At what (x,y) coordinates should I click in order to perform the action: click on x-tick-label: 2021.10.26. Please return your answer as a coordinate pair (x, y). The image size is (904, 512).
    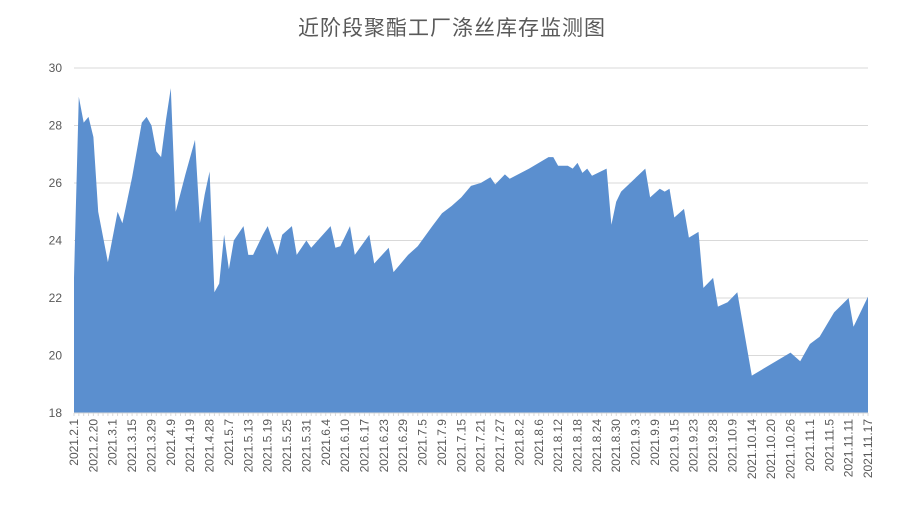
    Looking at the image, I should click on (791, 449).